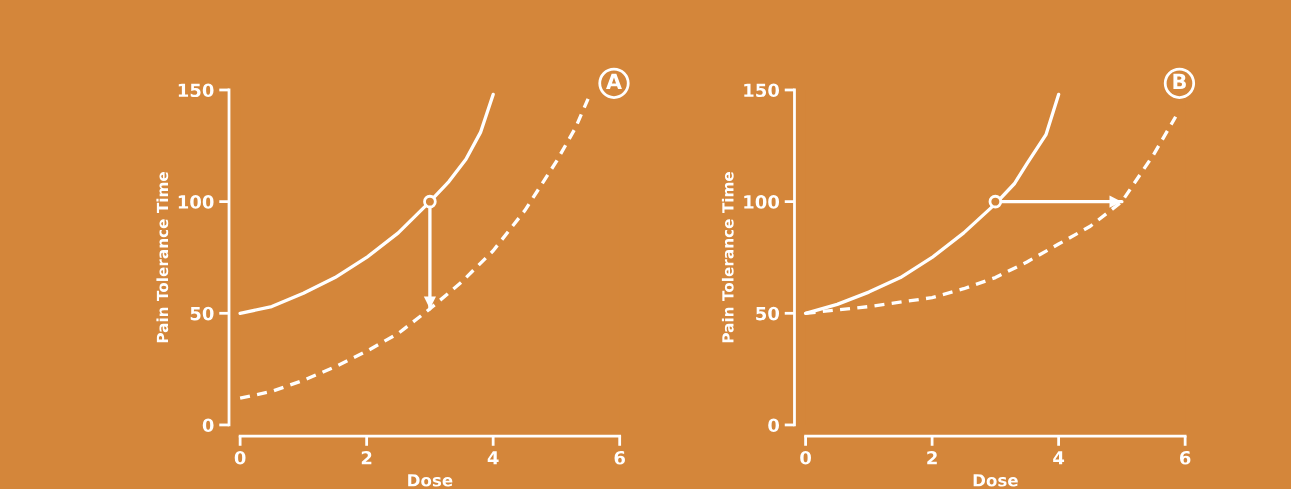 This screenshot has width=1291, height=489. What do you see at coordinates (1179, 81) in the screenshot?
I see `chart-title: B` at bounding box center [1179, 81].